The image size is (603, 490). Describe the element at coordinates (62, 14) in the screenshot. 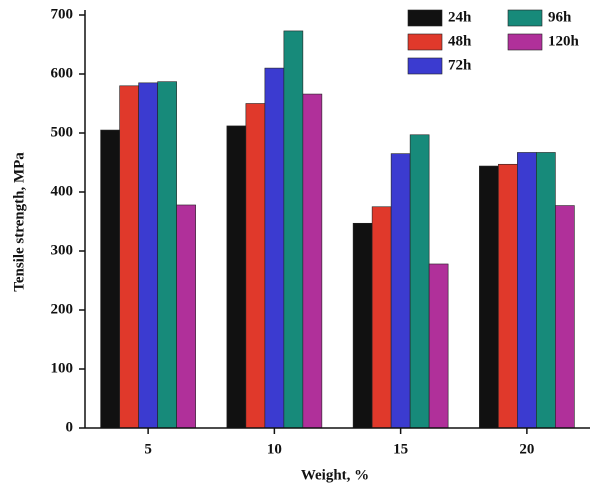

I see `y-tick-label: 700` at that location.